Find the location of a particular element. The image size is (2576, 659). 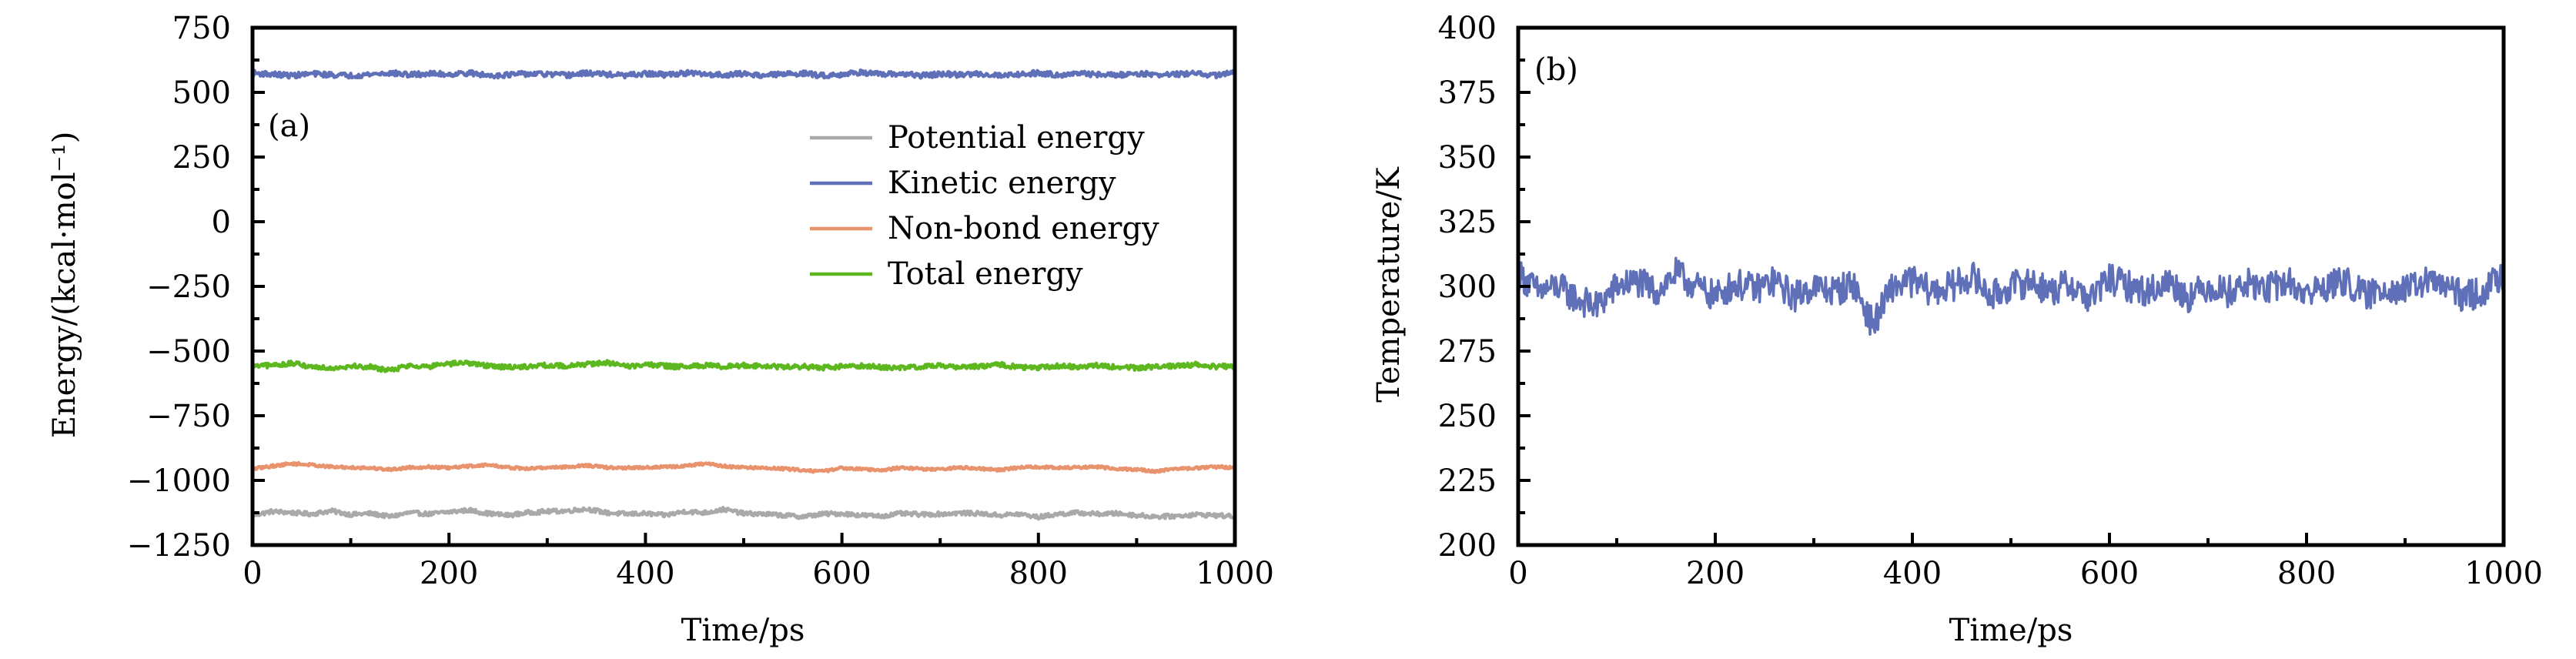

y-tick-label: 275 is located at coordinates (1468, 352).